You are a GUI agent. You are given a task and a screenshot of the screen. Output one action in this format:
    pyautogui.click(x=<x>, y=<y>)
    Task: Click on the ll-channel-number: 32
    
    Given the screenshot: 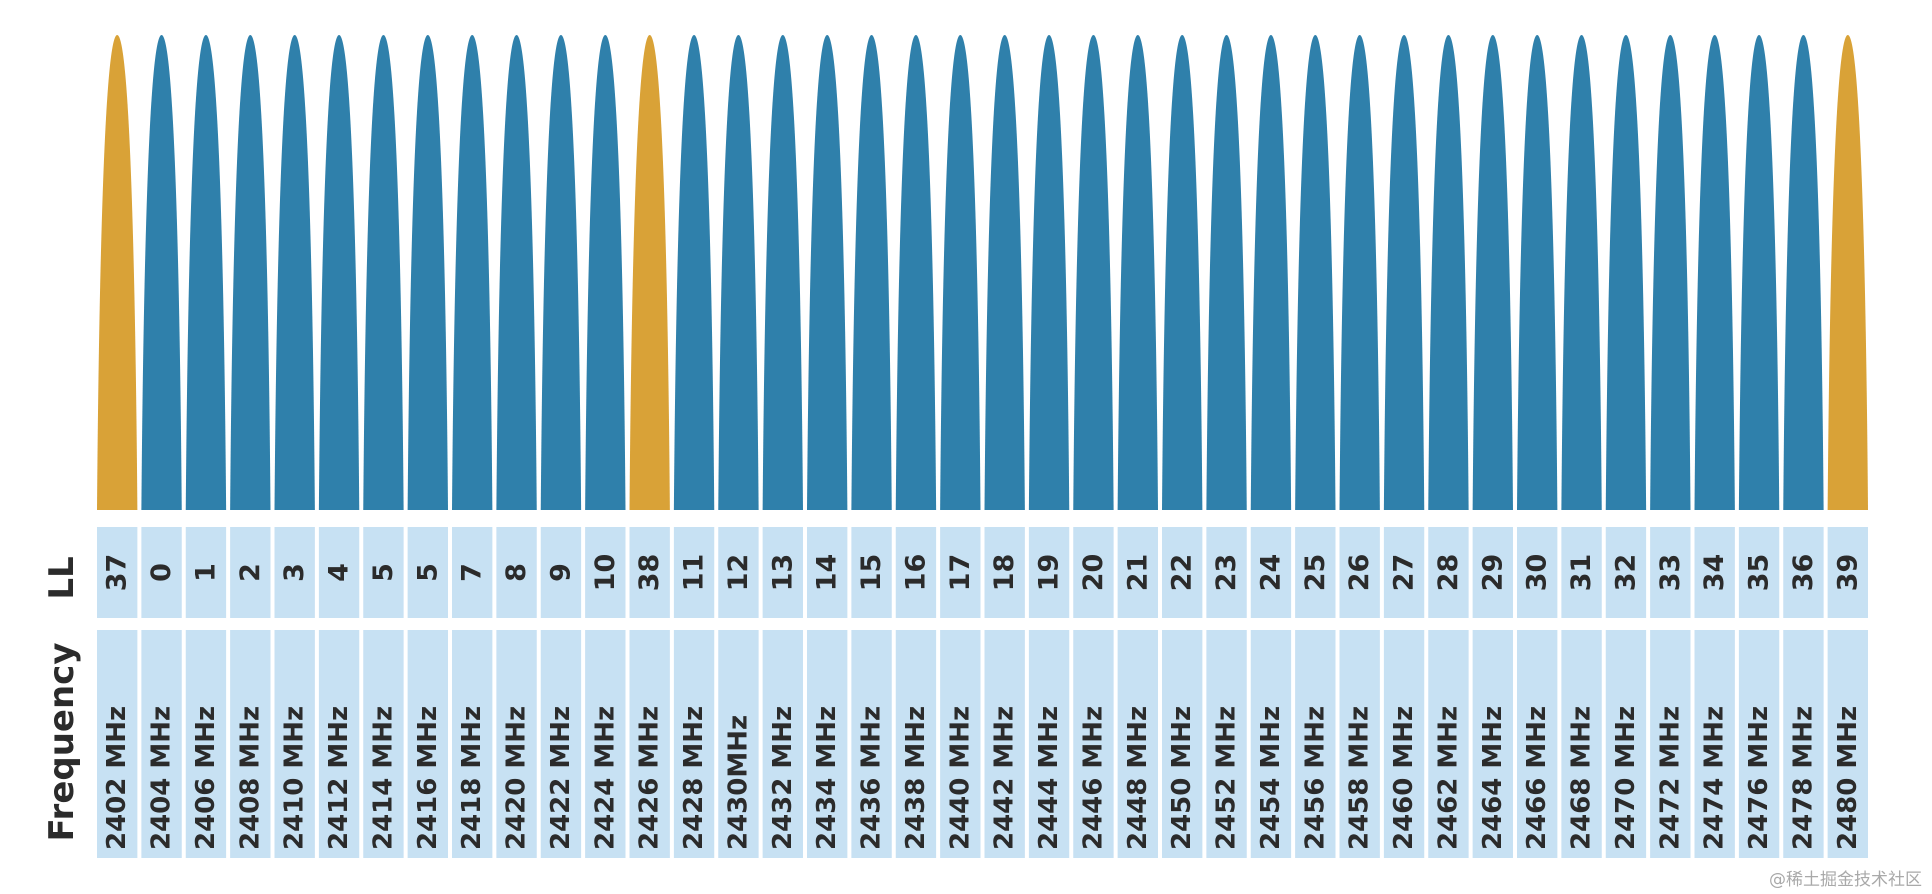 What is the action you would take?
    pyautogui.click(x=1625, y=573)
    